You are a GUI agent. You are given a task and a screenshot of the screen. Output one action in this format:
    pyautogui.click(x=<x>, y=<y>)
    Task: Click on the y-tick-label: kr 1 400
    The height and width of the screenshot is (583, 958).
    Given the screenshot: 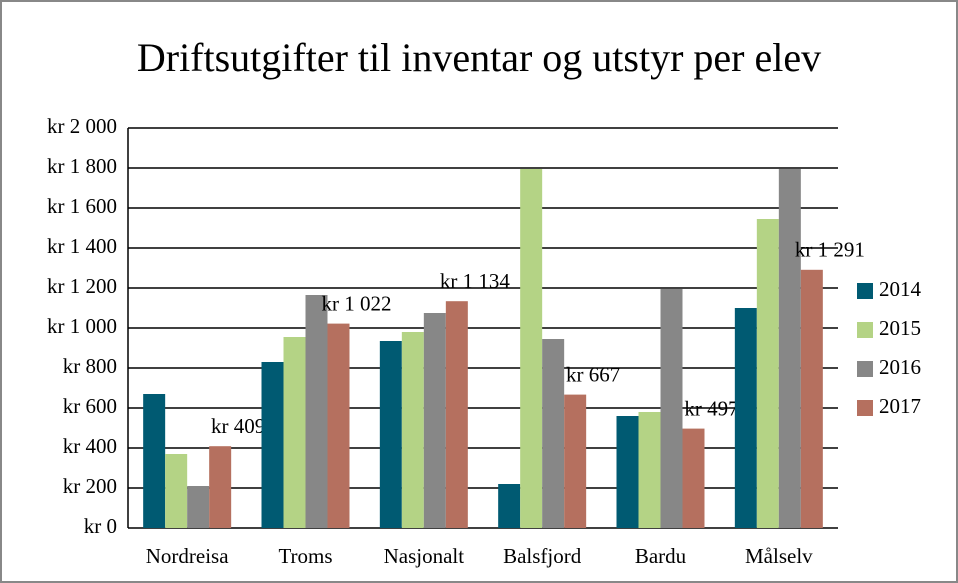 What is the action you would take?
    pyautogui.click(x=82, y=246)
    